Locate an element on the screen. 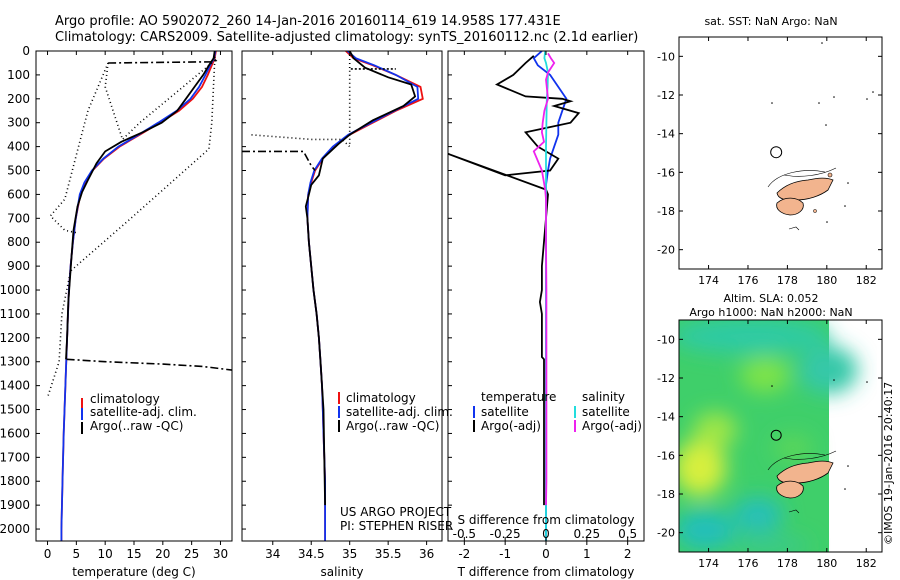 The width and height of the screenshot is (900, 580). sla-heatmap is located at coordinates (773, 436).